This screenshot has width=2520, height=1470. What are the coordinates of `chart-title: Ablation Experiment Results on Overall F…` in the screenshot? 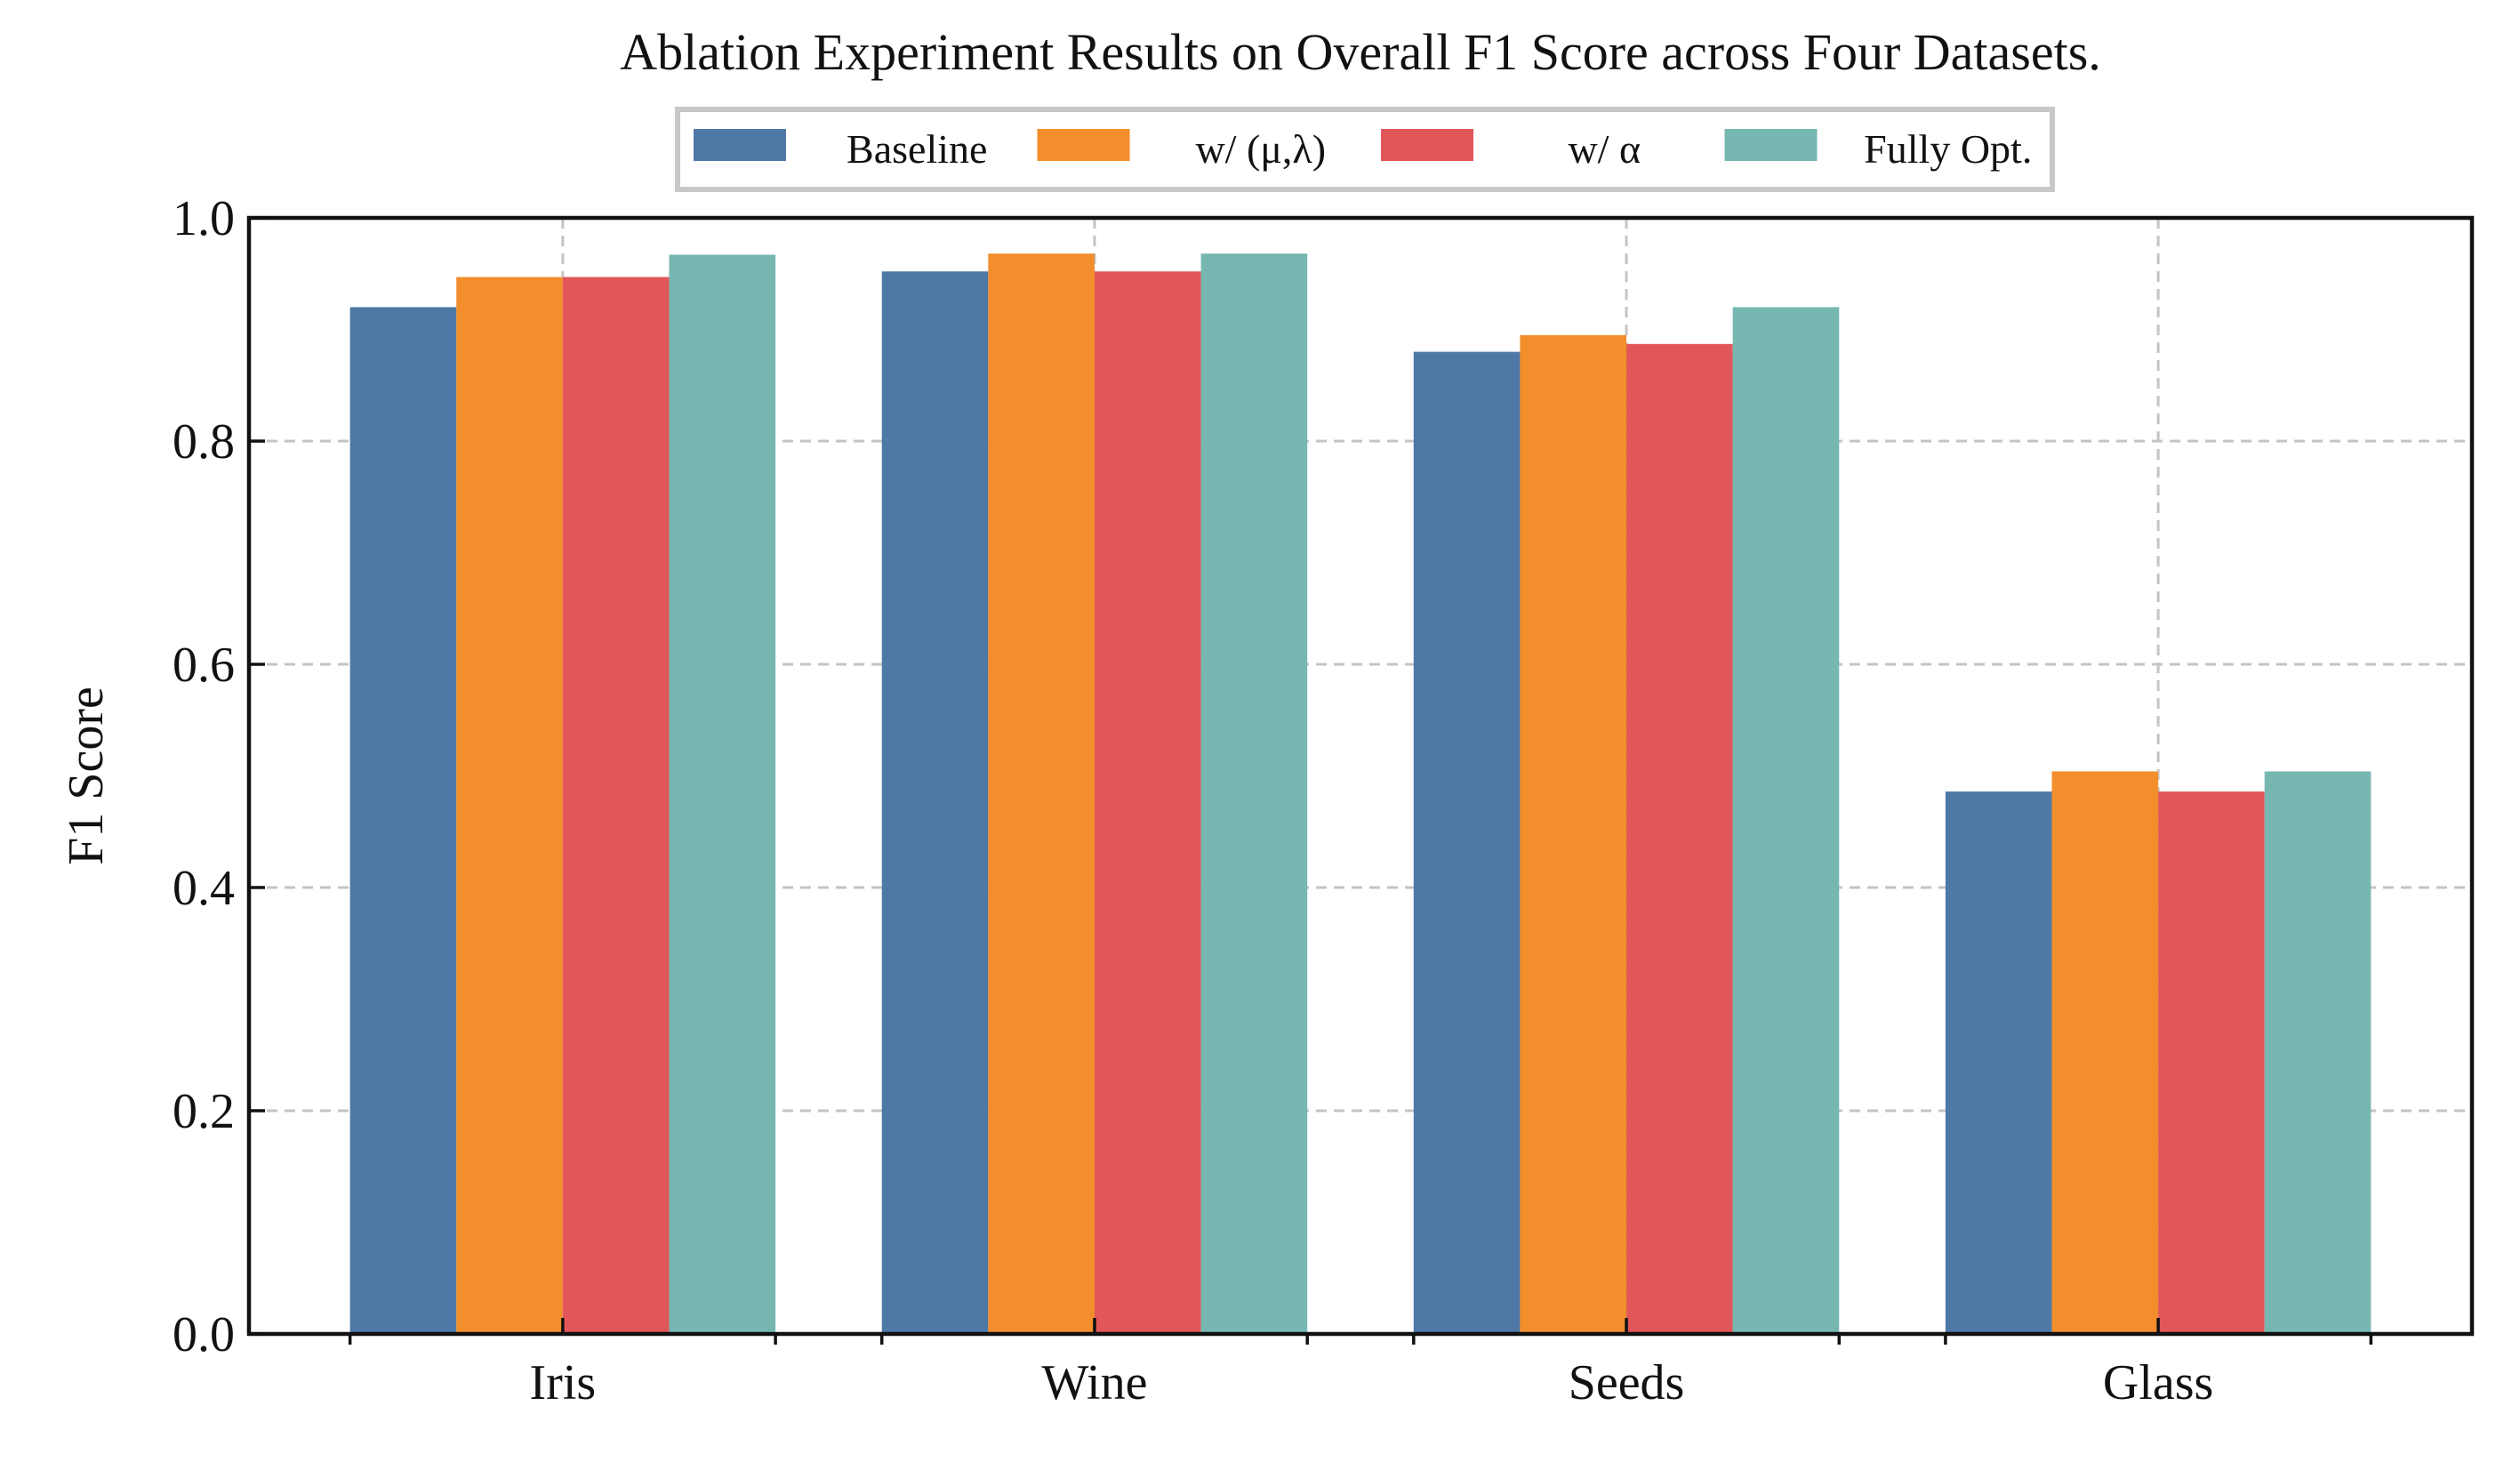 It's located at (1360, 52).